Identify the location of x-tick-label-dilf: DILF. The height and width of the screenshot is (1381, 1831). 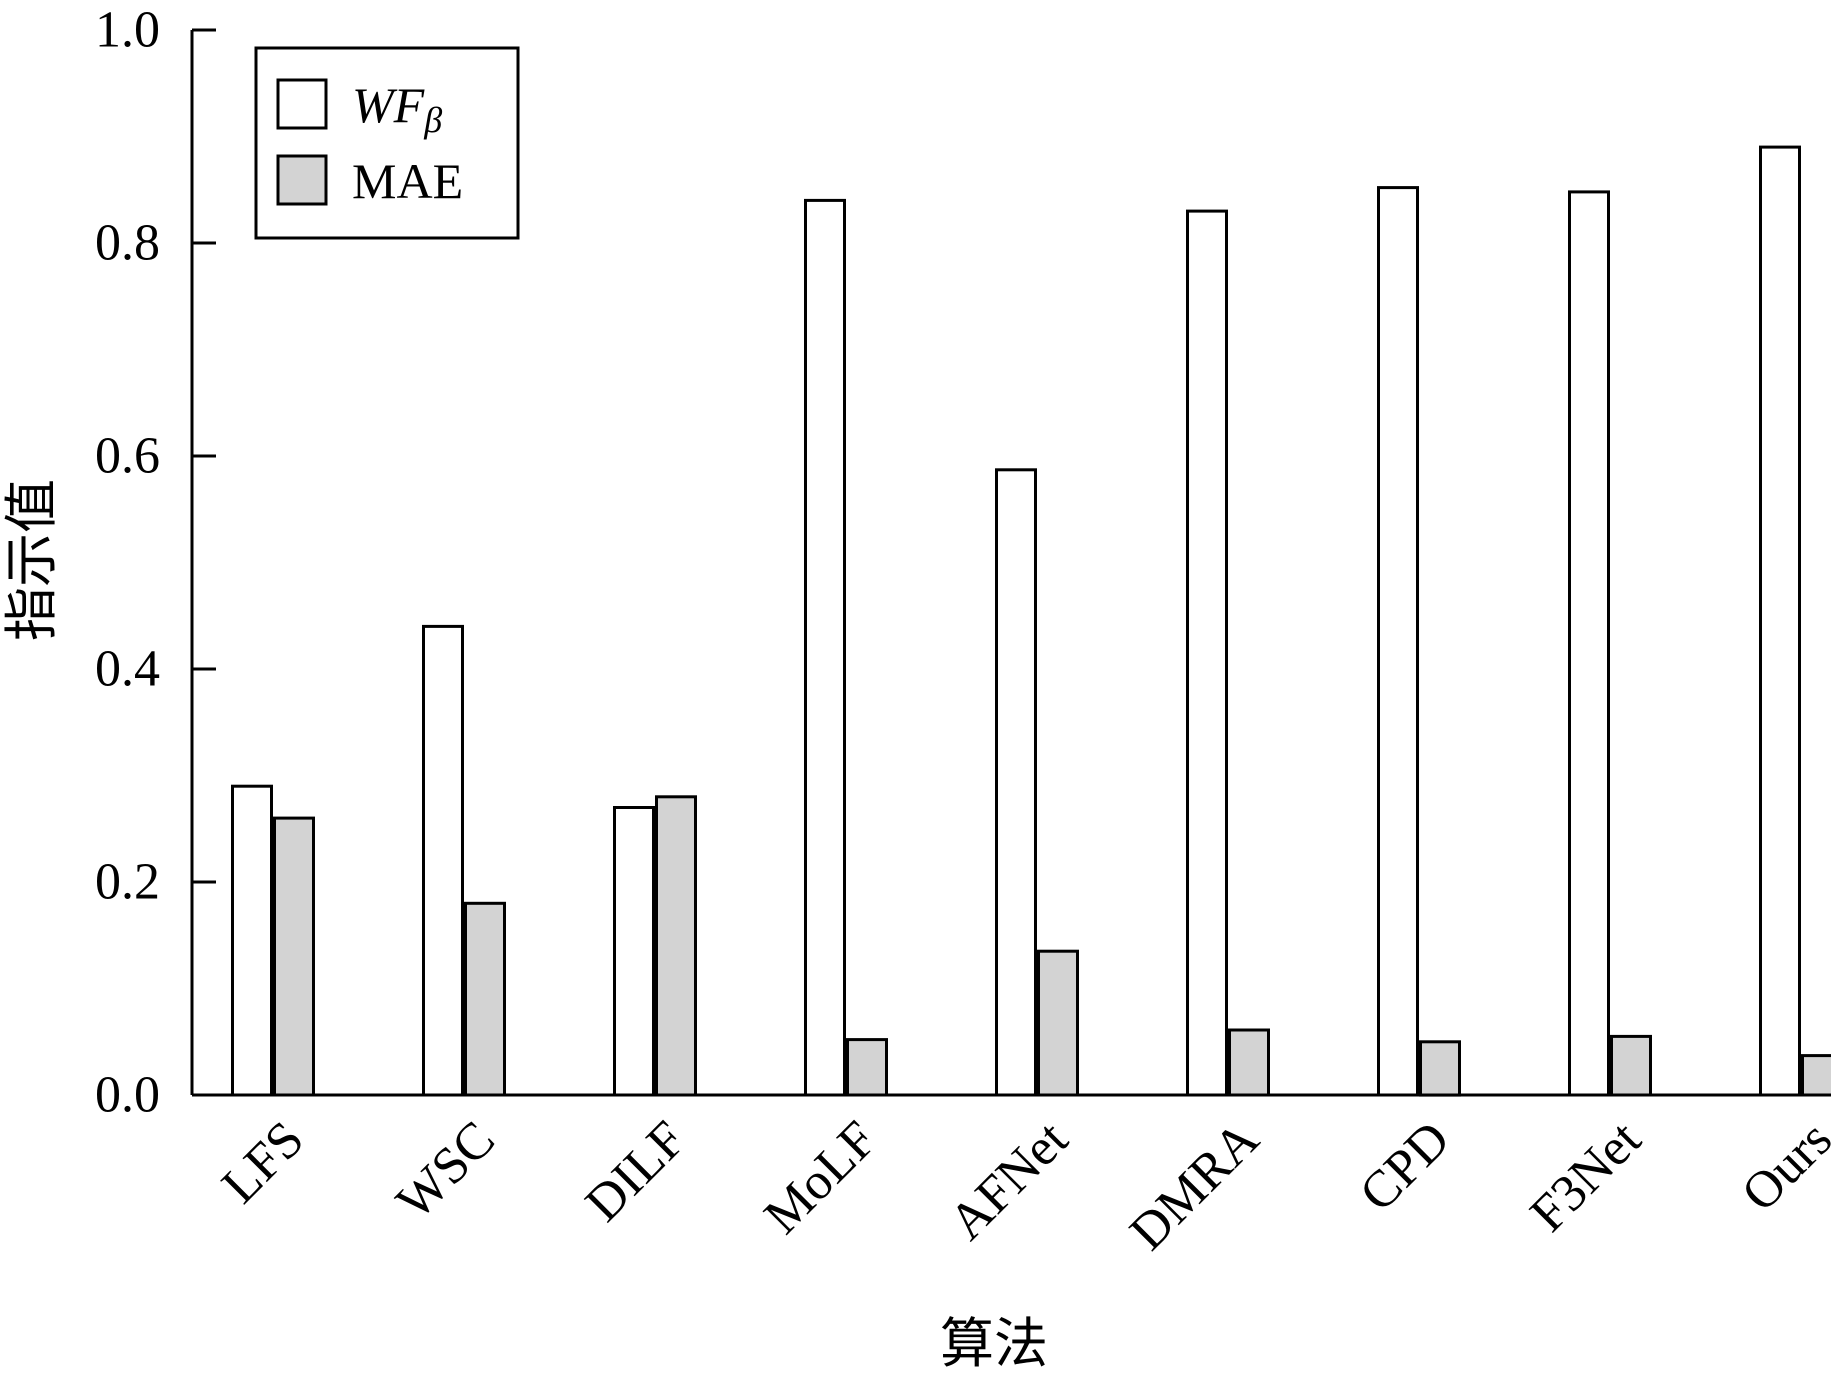
(636, 1172).